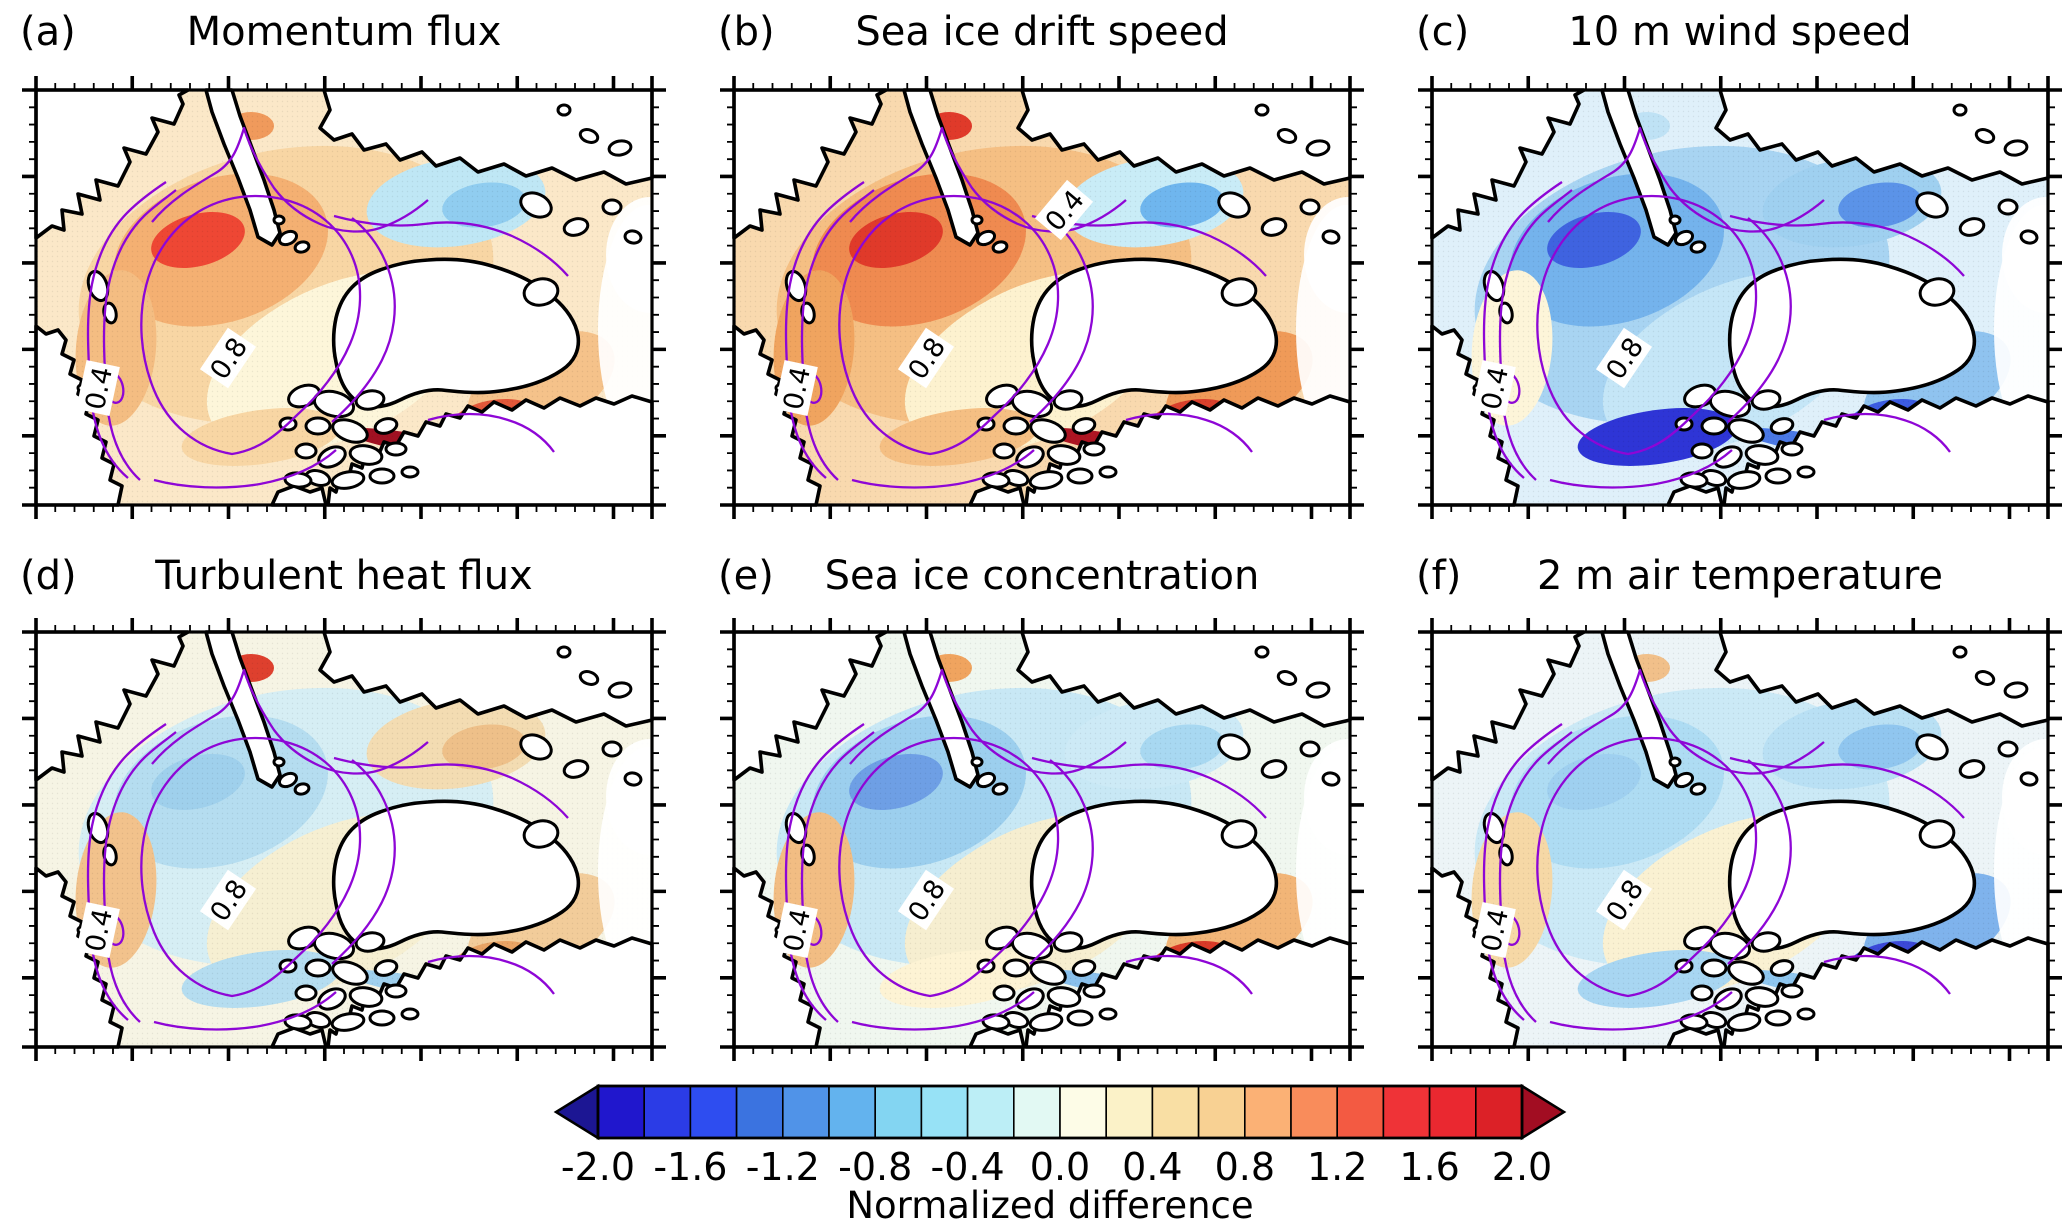 The height and width of the screenshot is (1231, 2067). I want to click on panel-f-title-row: (f) 2 m air temperature, so click(1738, 576).